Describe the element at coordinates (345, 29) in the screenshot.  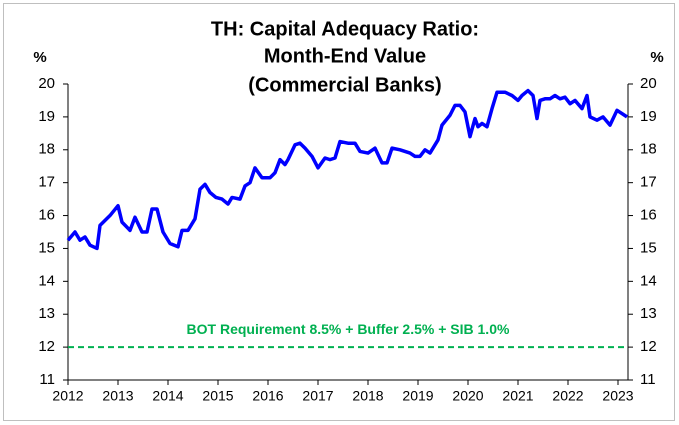
I see `chart-title: TH: Capital Adequacy Ratio:` at that location.